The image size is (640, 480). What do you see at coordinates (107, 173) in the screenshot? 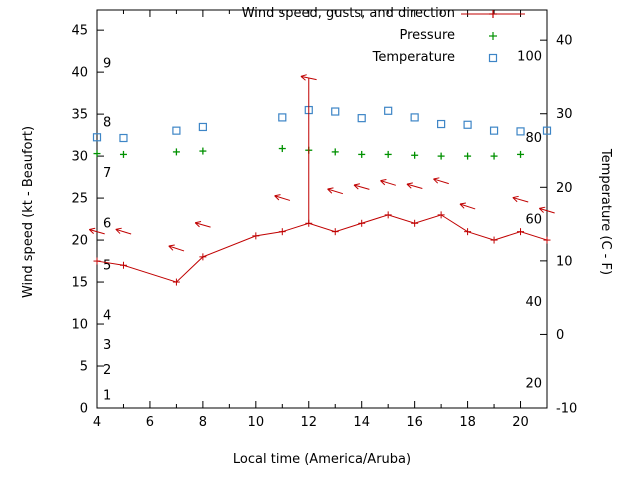
I see `svg-text: 7` at bounding box center [107, 173].